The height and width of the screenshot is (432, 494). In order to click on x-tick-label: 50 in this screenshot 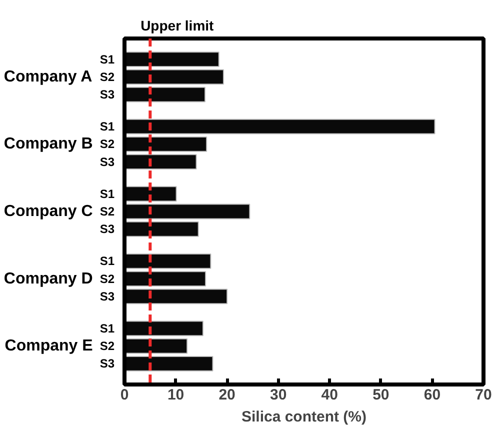, I will do `click(381, 395)`.